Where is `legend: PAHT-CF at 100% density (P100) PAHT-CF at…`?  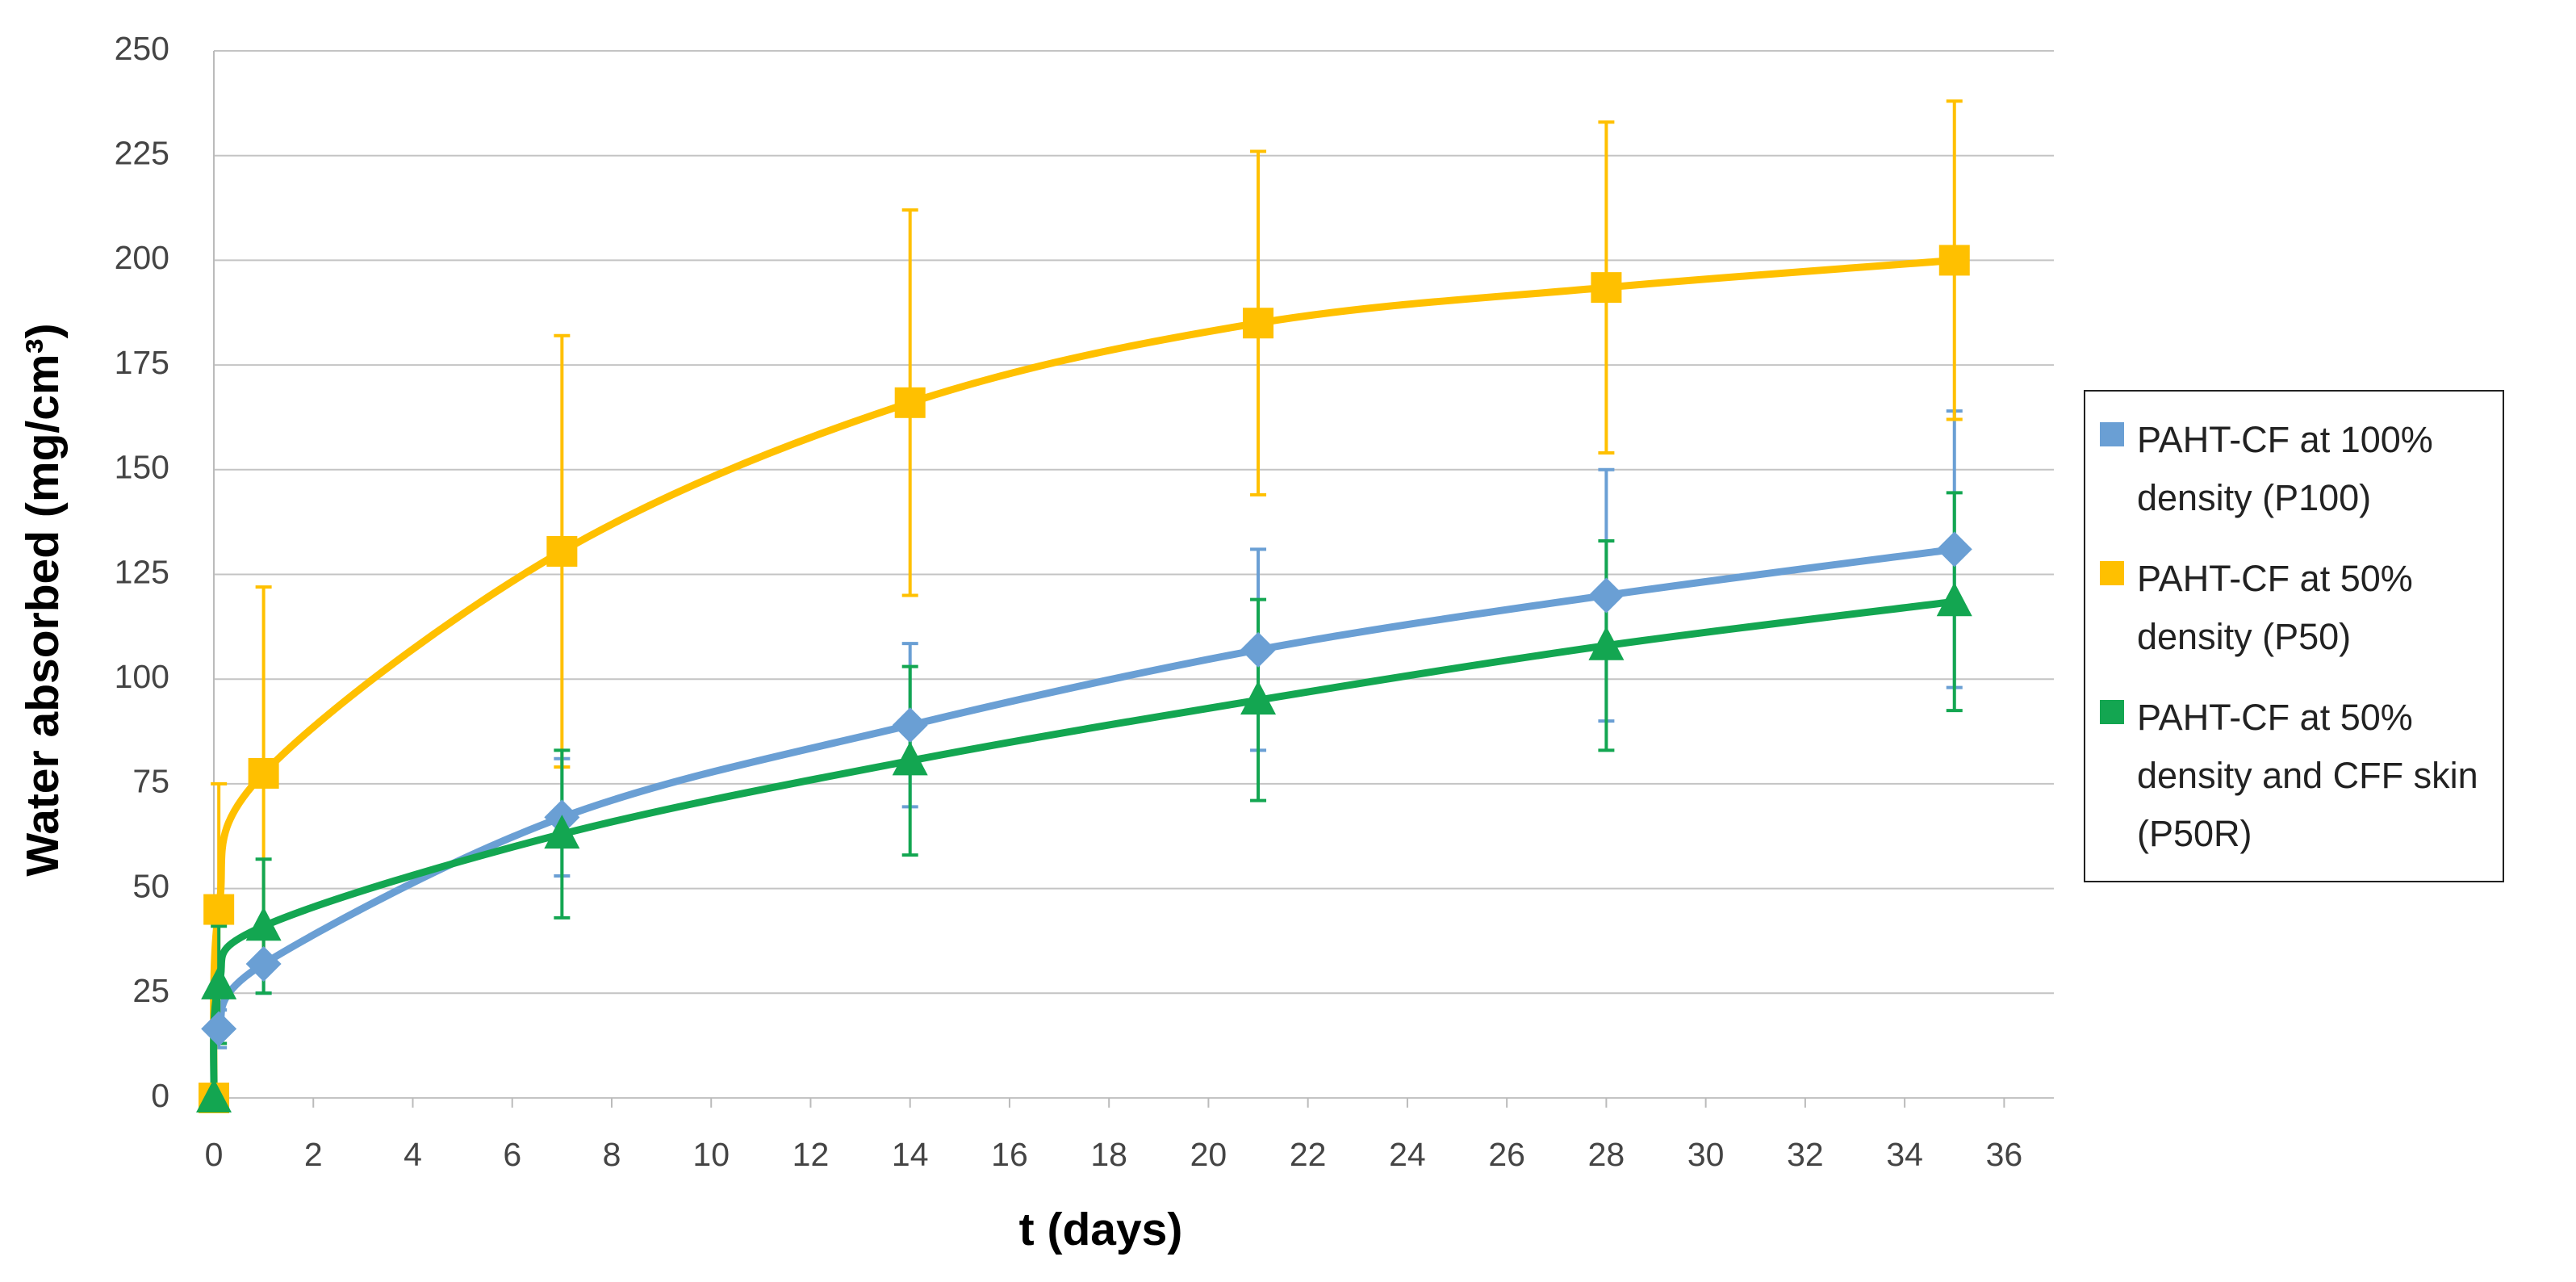
legend: PAHT-CF at 100% density (P100) PAHT-CF at… is located at coordinates (2294, 636).